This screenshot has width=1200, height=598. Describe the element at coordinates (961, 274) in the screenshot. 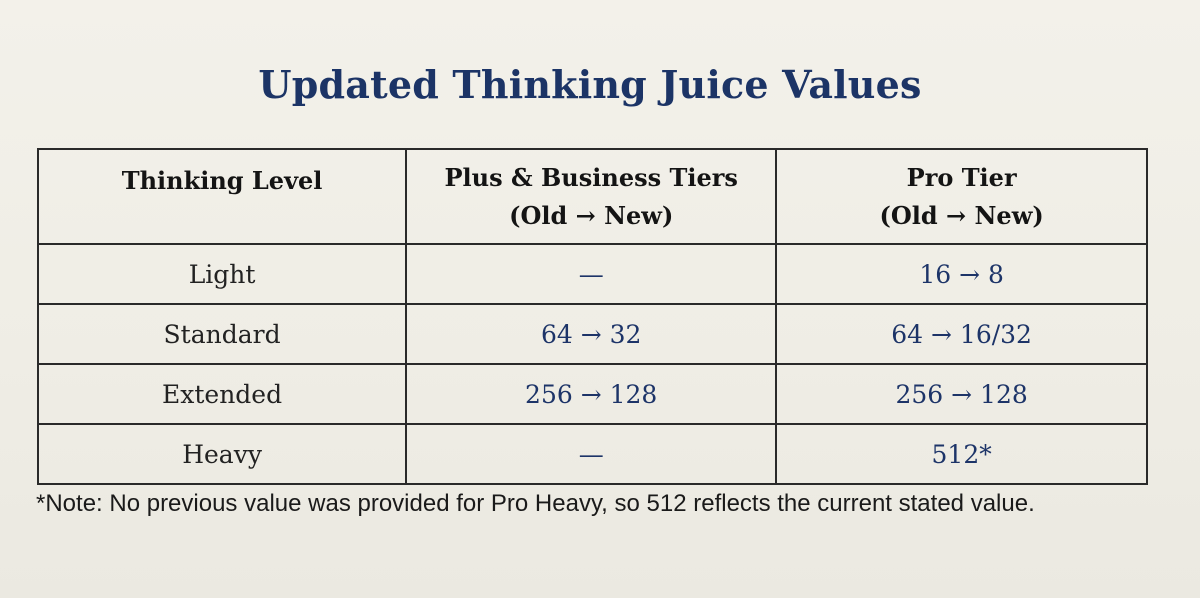

I see `pro-cell: 16 → 8` at that location.